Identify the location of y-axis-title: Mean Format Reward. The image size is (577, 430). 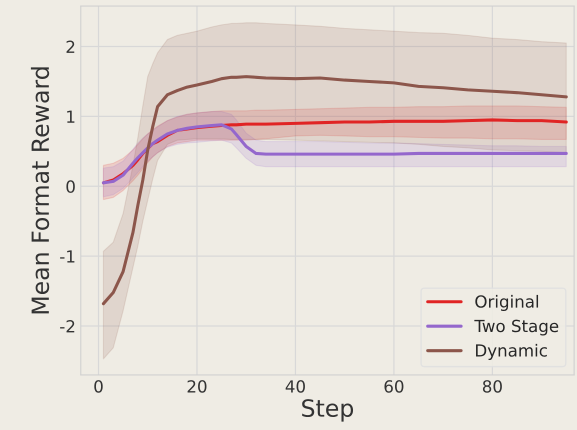
(40, 190).